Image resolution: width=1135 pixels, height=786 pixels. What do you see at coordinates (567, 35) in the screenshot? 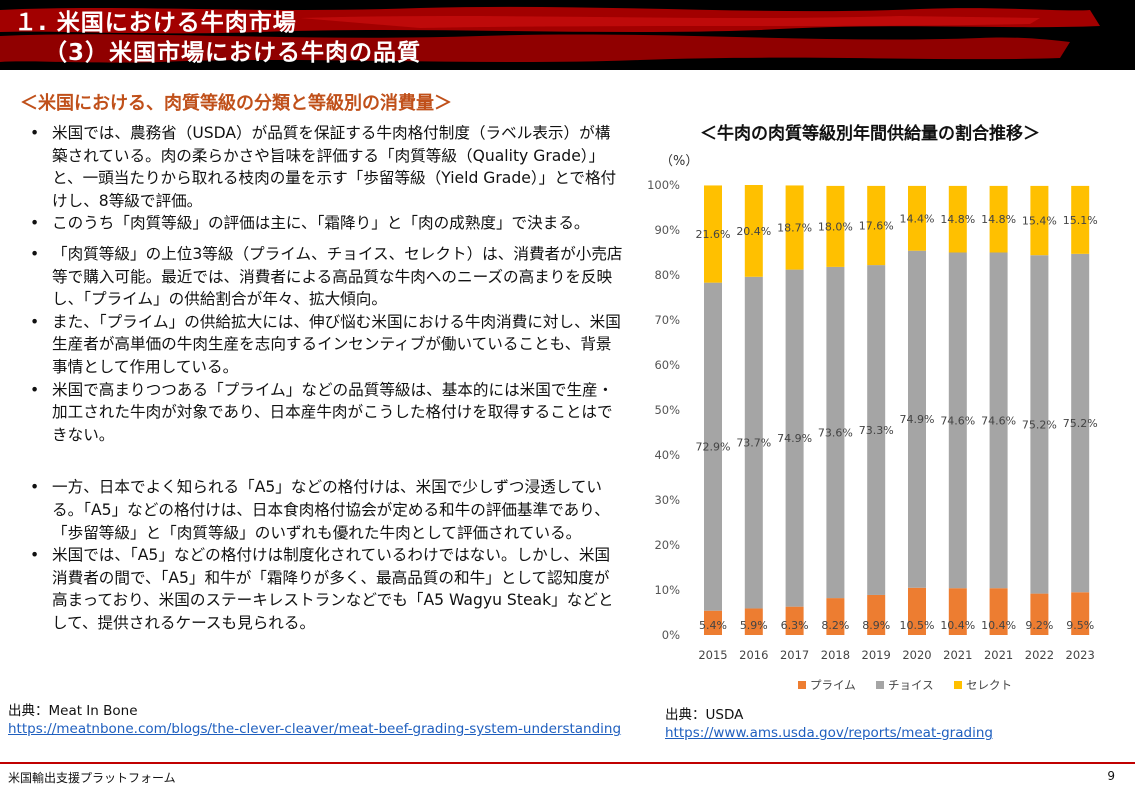
I see `slide-header: １. 米国における牛肉市場 （3）米国市場における牛肉の品質` at bounding box center [567, 35].